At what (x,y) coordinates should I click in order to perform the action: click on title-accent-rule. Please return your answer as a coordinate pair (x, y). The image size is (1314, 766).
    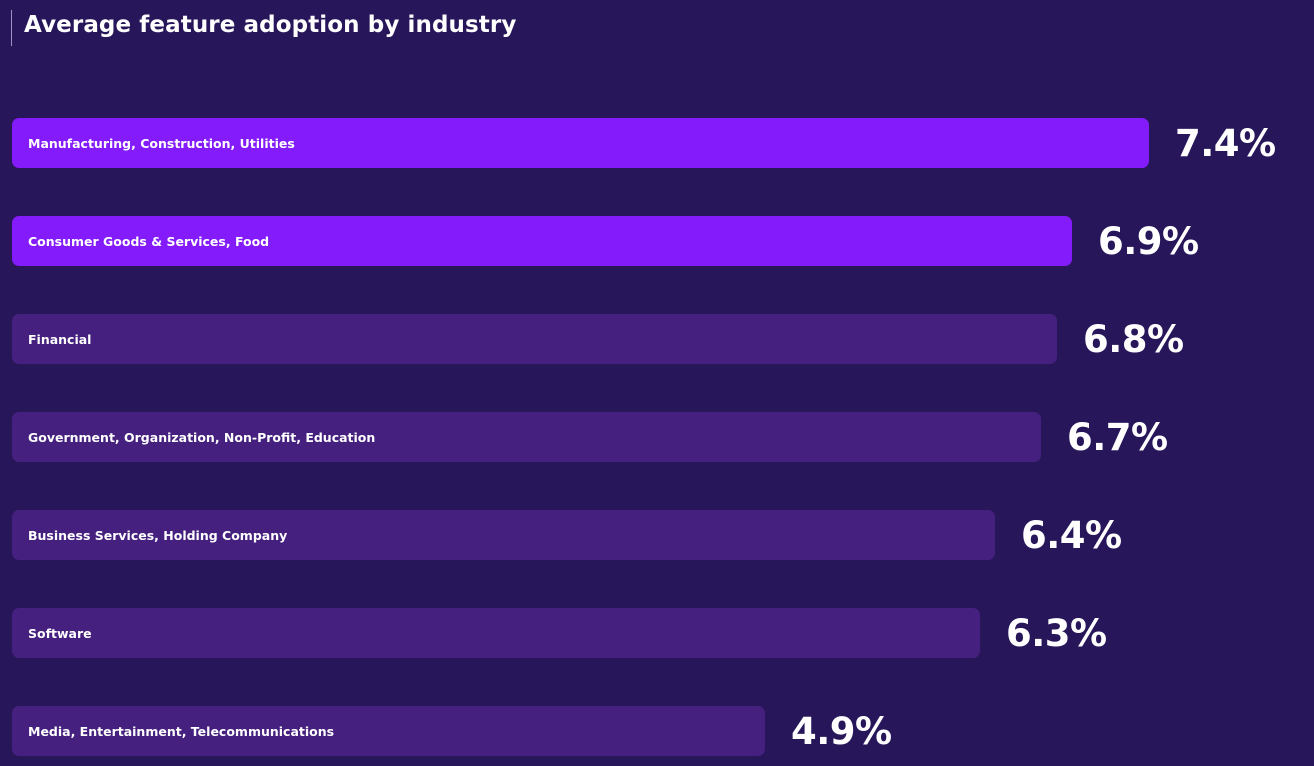
    Looking at the image, I should click on (11, 28).